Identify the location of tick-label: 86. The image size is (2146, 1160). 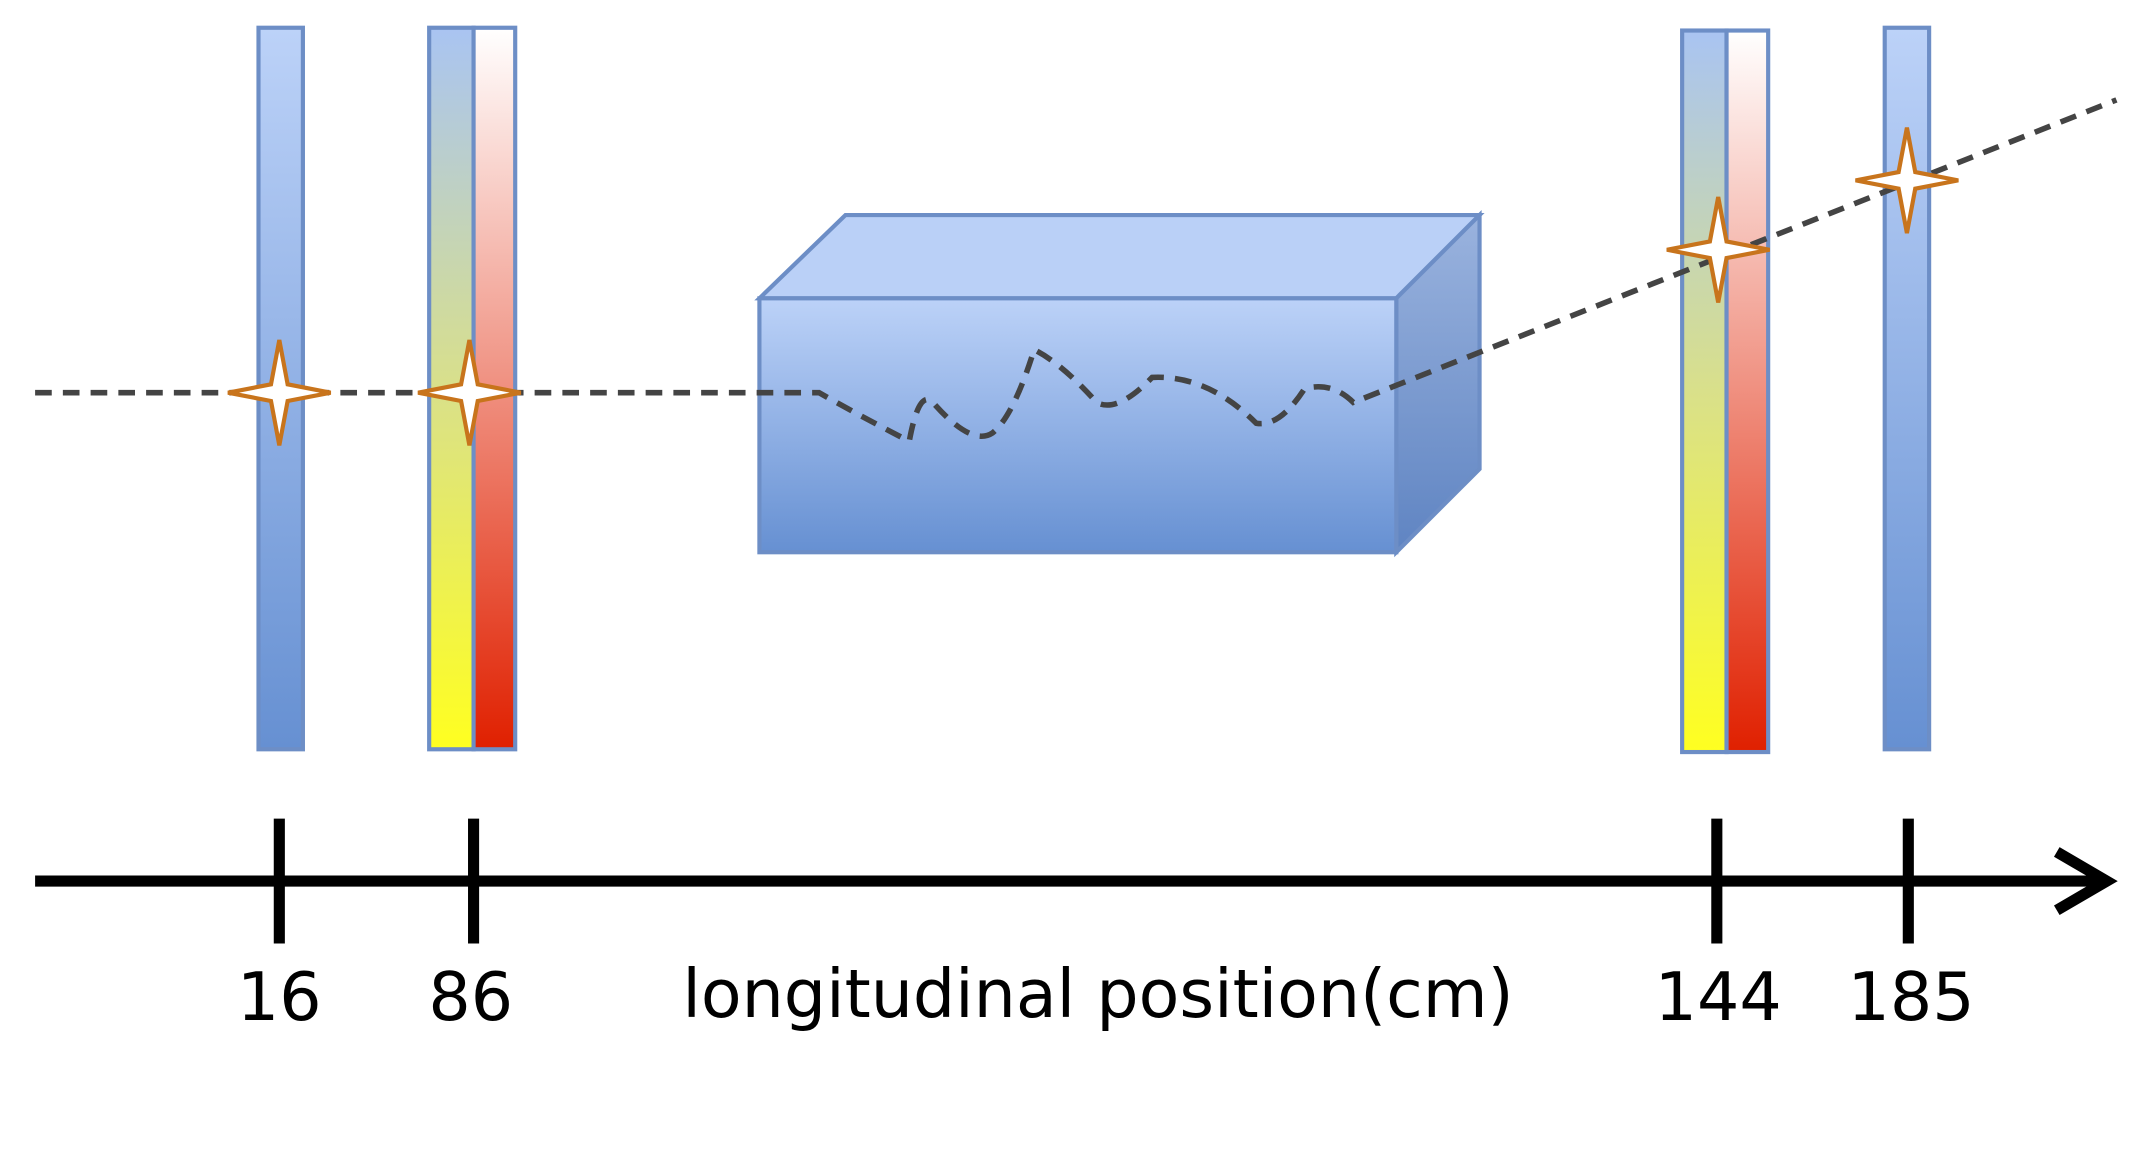
(470, 997).